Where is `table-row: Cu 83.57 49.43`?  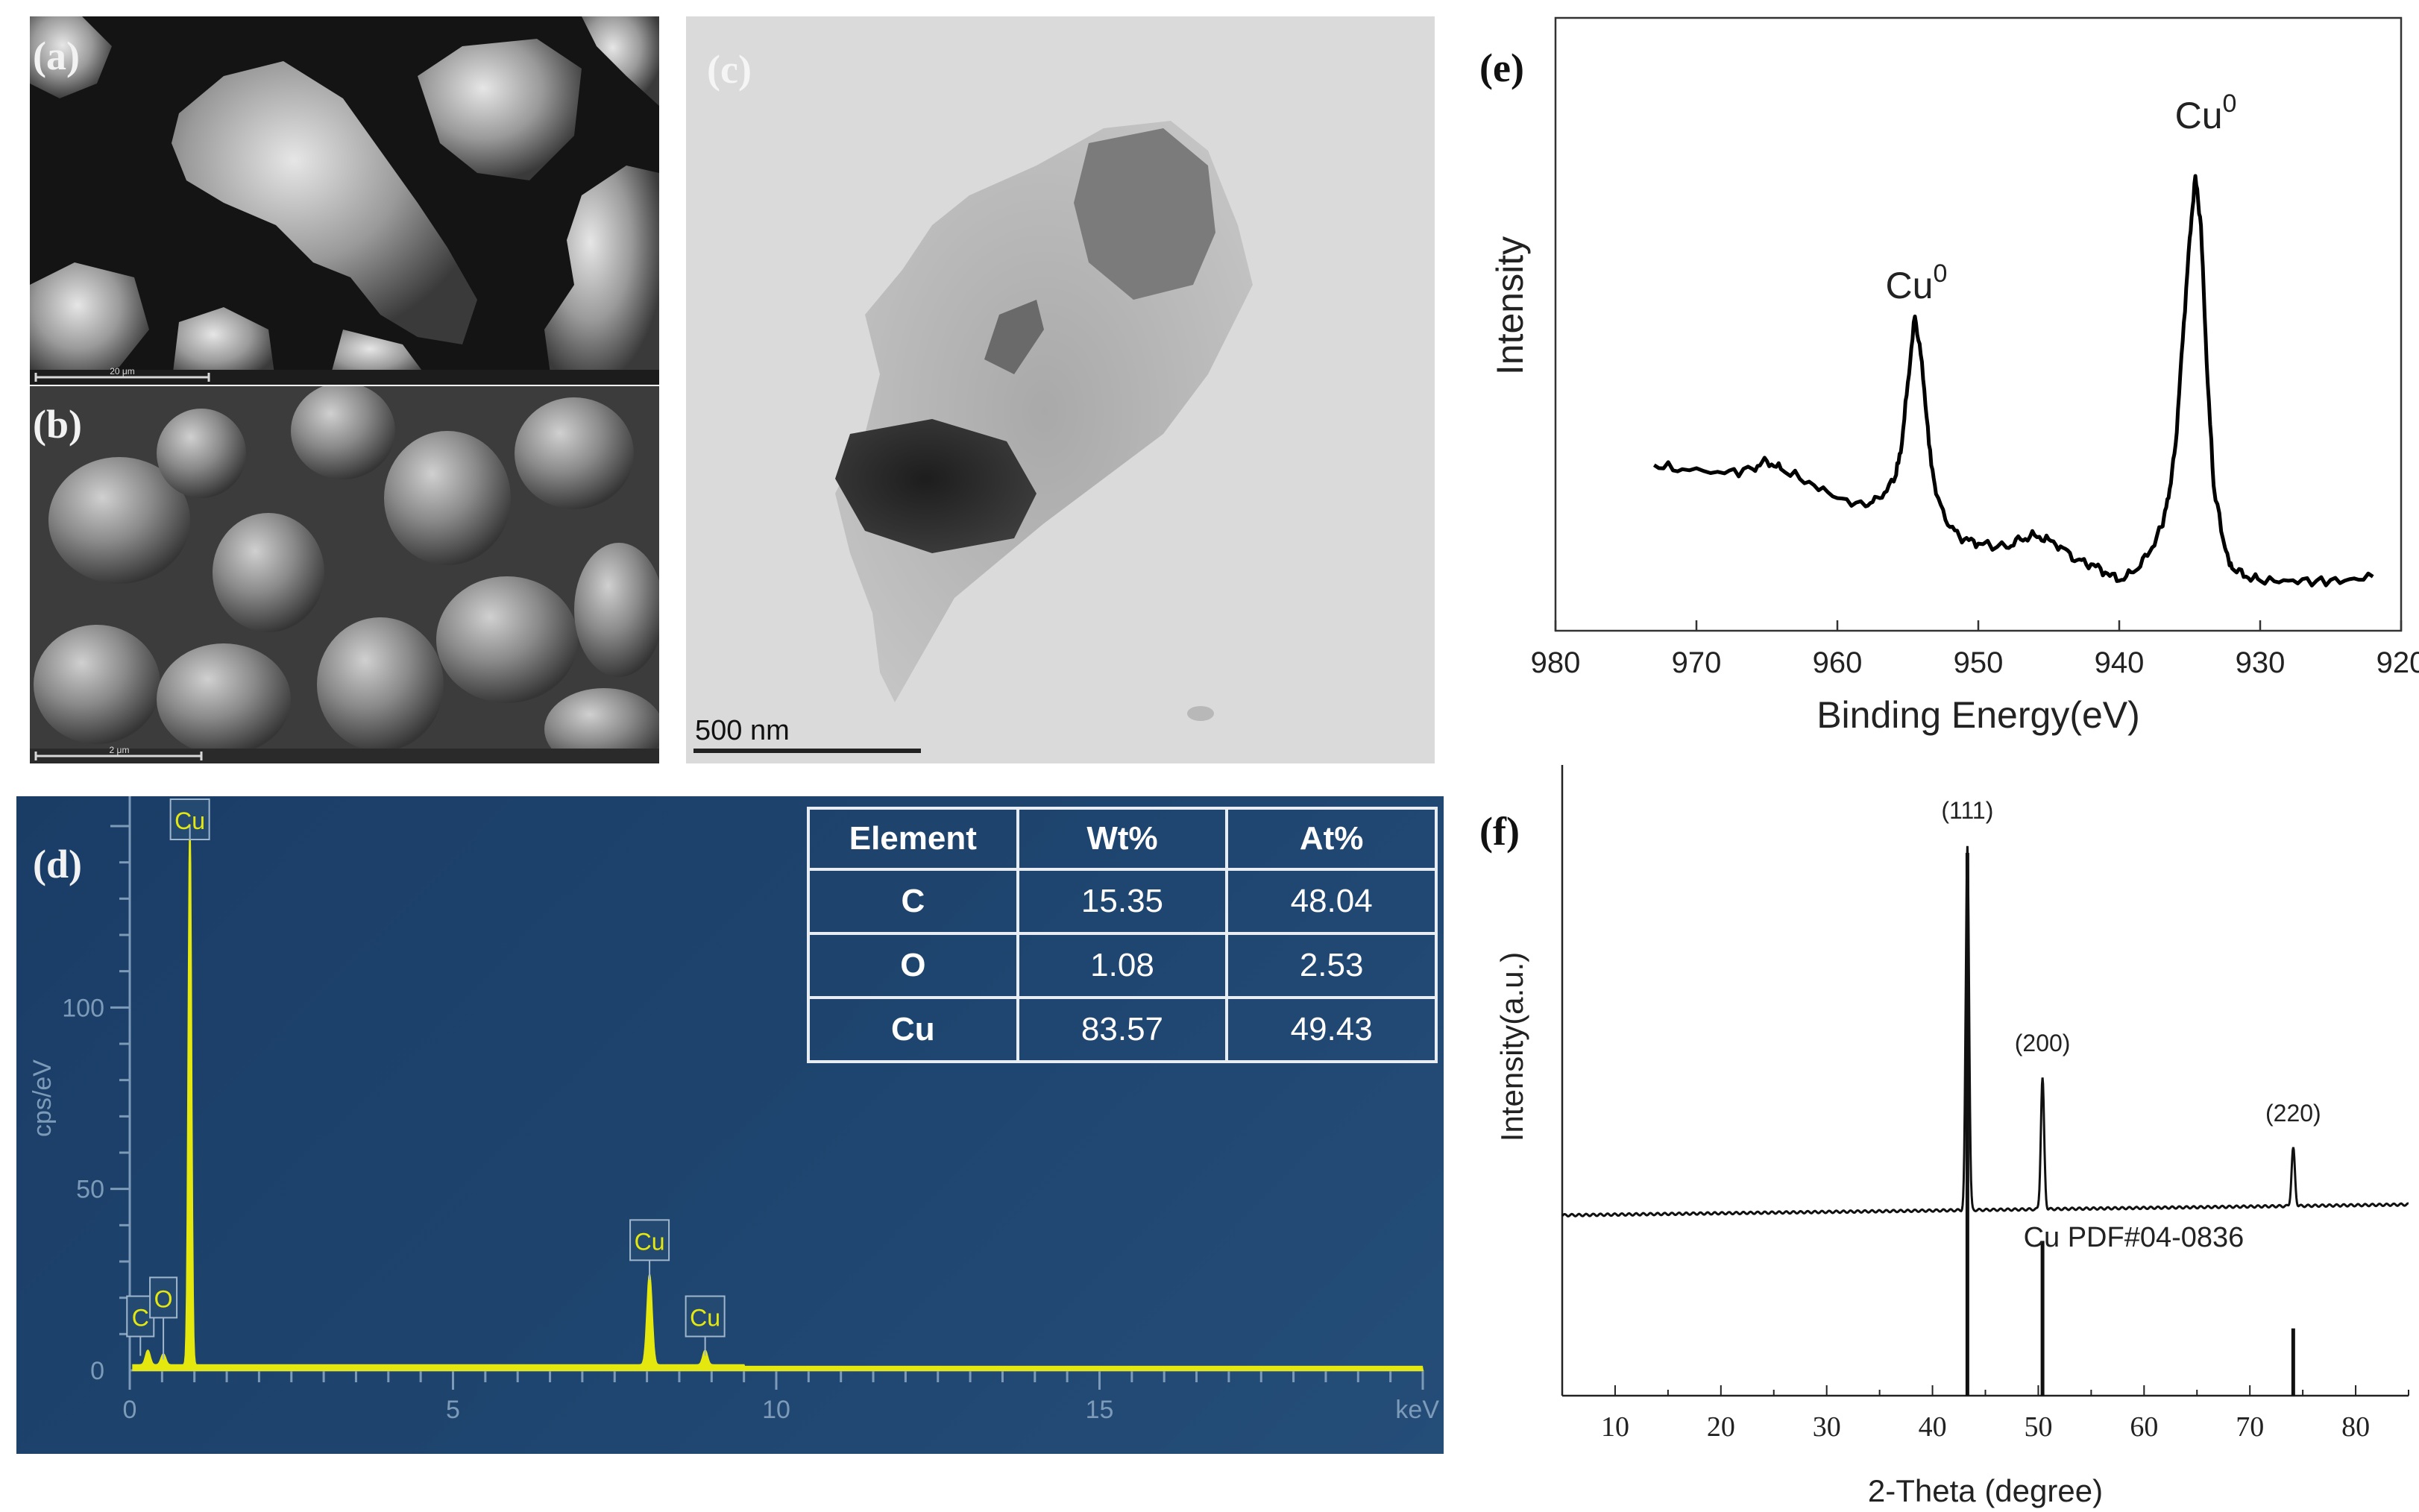 table-row: Cu 83.57 49.43 is located at coordinates (1122, 1029).